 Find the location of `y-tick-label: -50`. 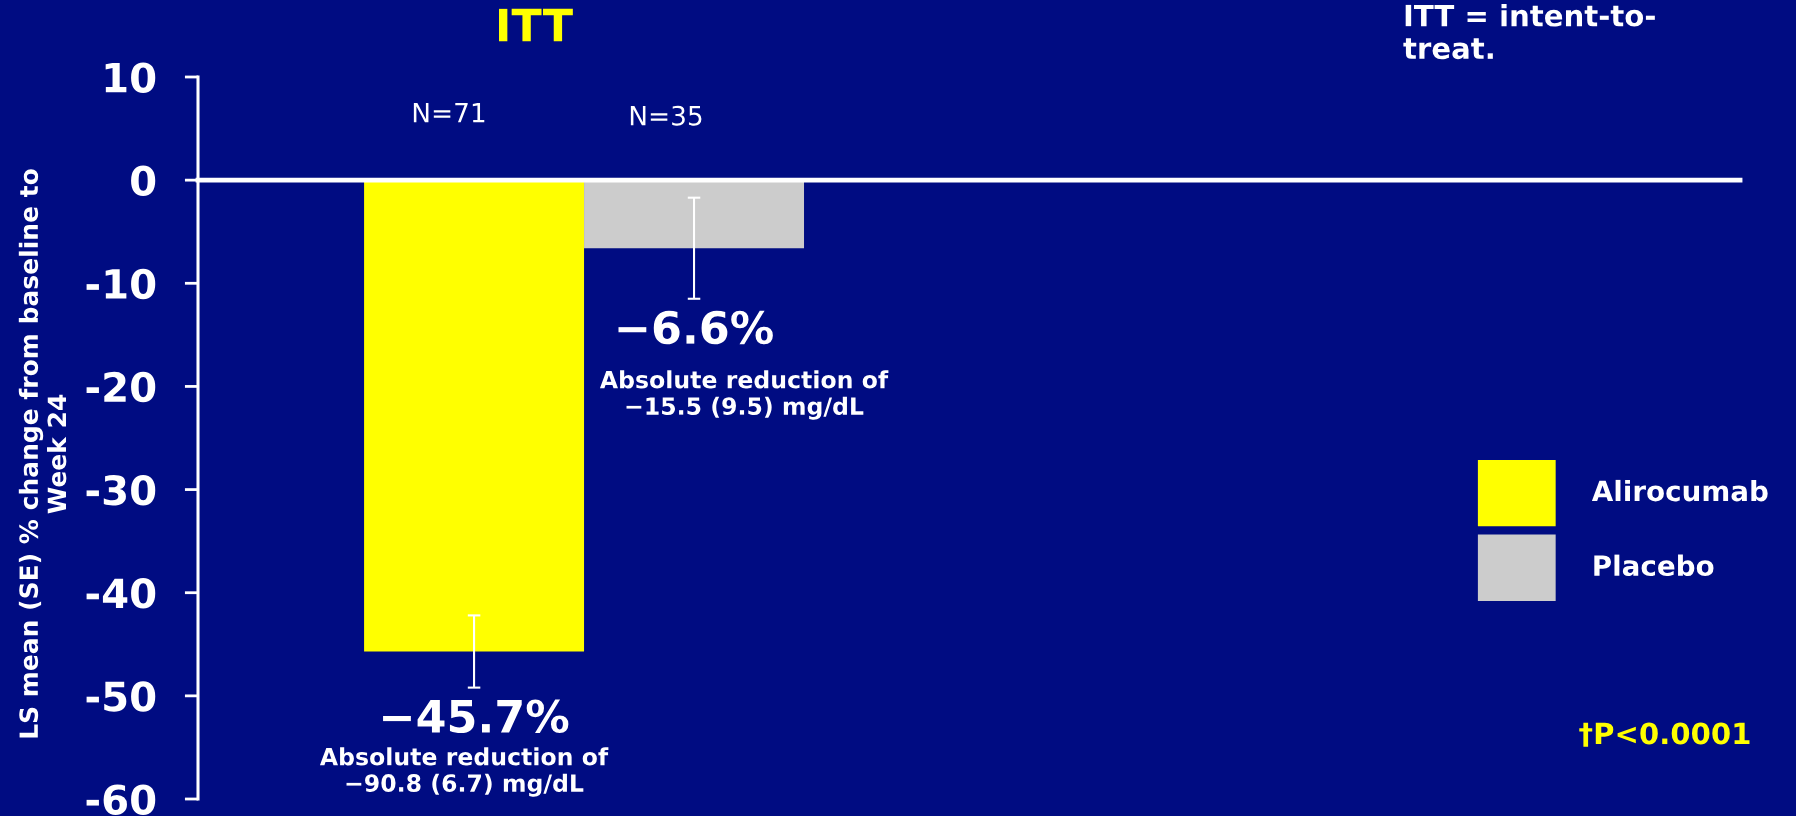

y-tick-label: -50 is located at coordinates (121, 696).